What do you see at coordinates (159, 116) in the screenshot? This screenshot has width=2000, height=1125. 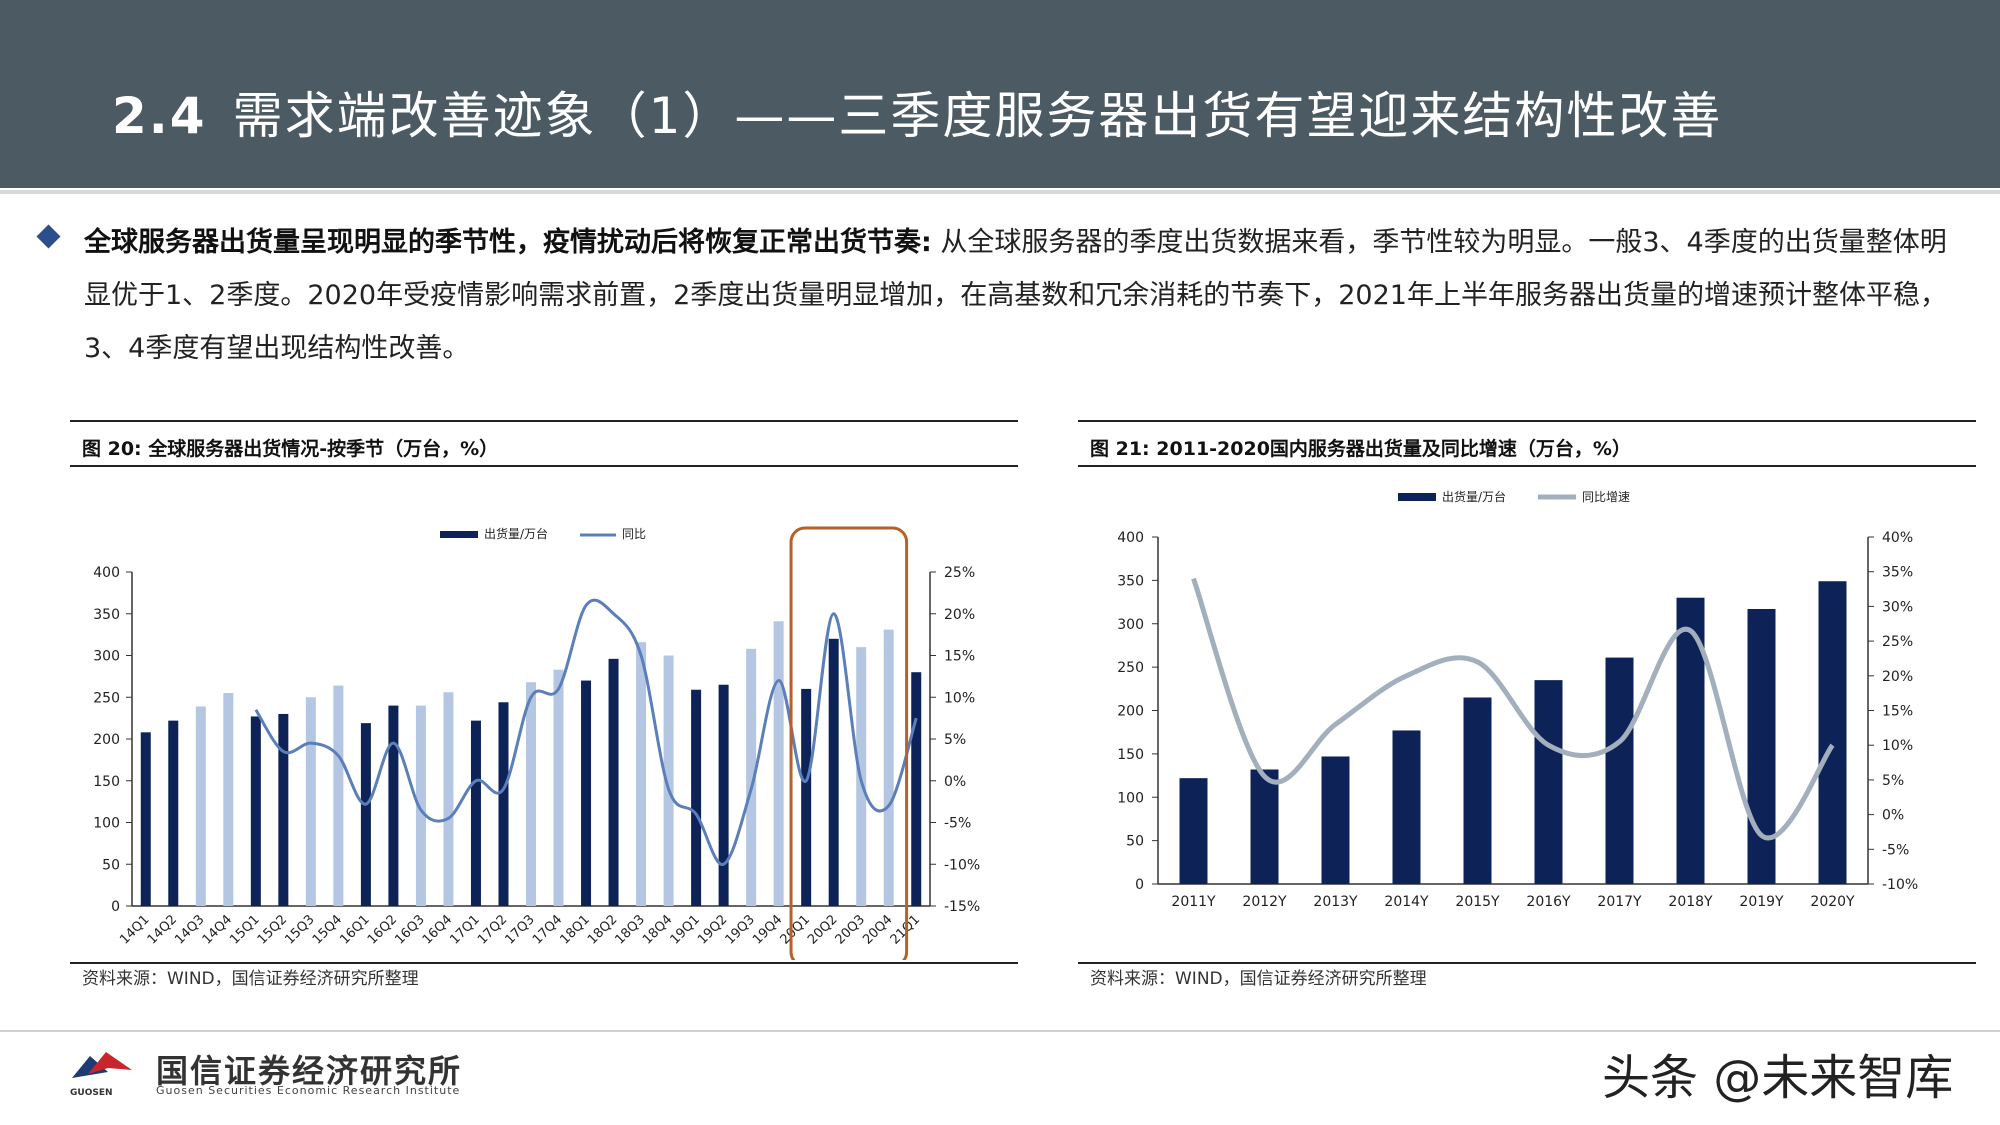 I see `section-number: 2.4` at bounding box center [159, 116].